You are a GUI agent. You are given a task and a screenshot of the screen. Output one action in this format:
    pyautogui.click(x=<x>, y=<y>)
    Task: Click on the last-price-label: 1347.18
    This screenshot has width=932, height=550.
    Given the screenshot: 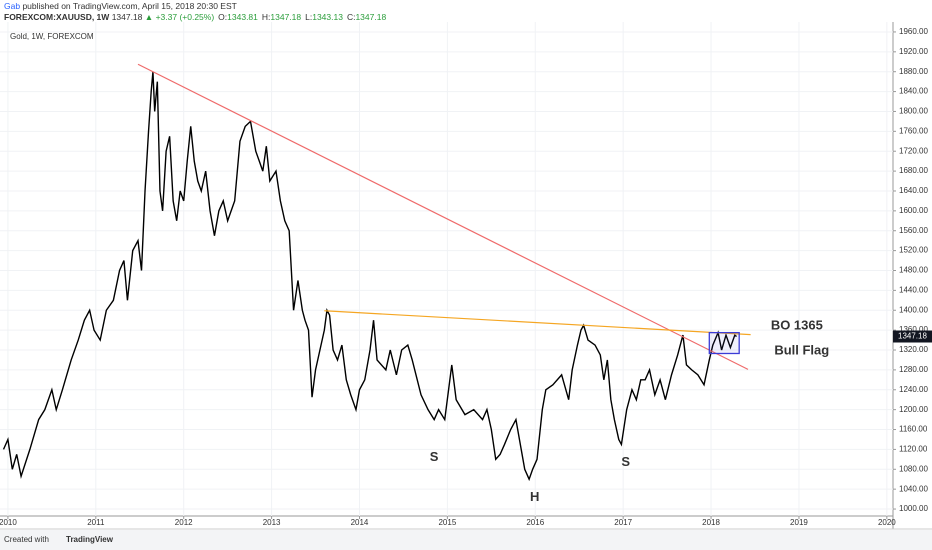 What is the action you would take?
    pyautogui.click(x=912, y=336)
    